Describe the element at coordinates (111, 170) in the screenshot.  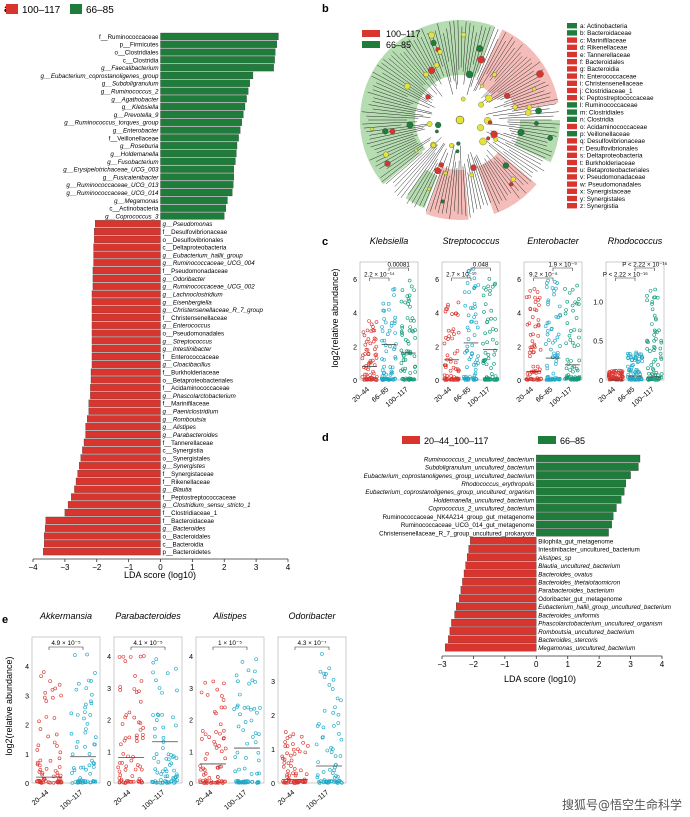
I see `lda-bar-label: g__Erysipelotrichaceae_UCG_003` at that location.